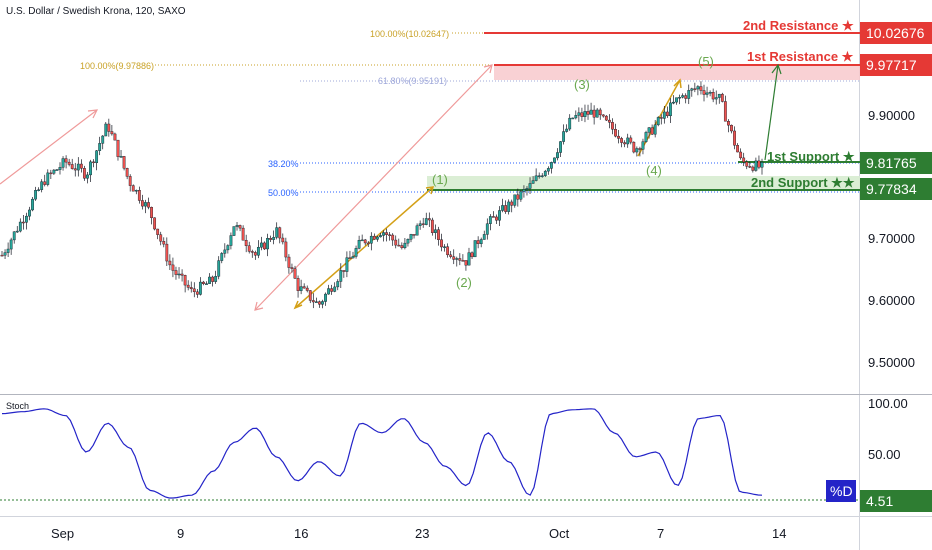  What do you see at coordinates (884, 454) in the screenshot?
I see `stoch-tick-50: 50.00` at bounding box center [884, 454].